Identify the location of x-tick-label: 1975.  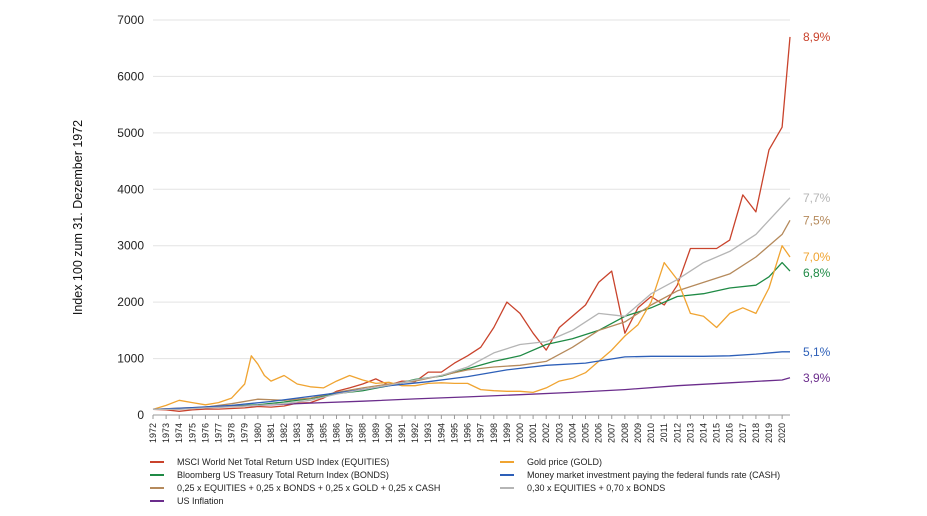
(192, 433).